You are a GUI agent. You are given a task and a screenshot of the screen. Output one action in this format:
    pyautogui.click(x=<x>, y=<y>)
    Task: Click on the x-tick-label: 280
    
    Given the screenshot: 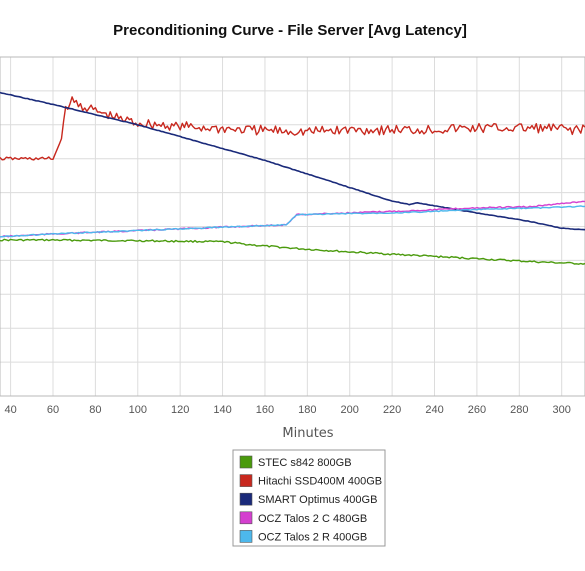 What is the action you would take?
    pyautogui.click(x=519, y=410)
    